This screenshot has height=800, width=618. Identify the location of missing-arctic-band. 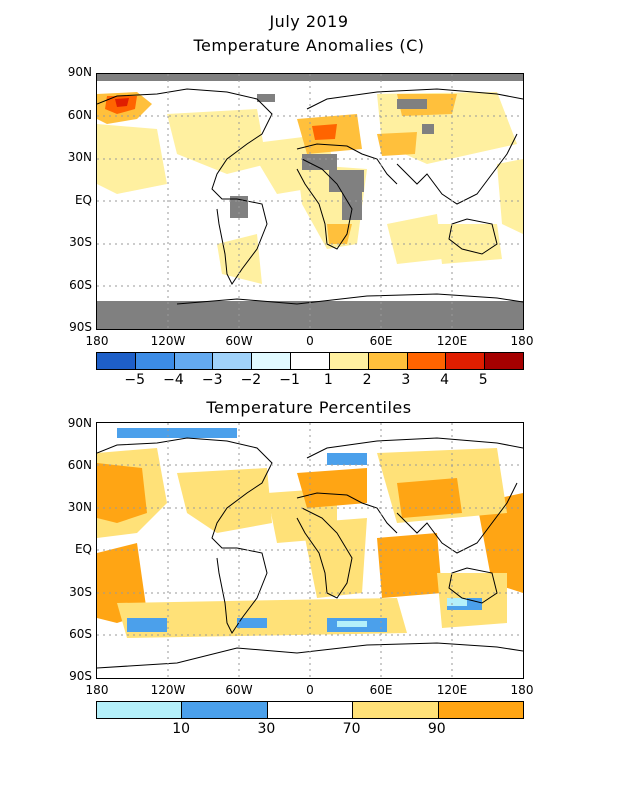
(310, 77).